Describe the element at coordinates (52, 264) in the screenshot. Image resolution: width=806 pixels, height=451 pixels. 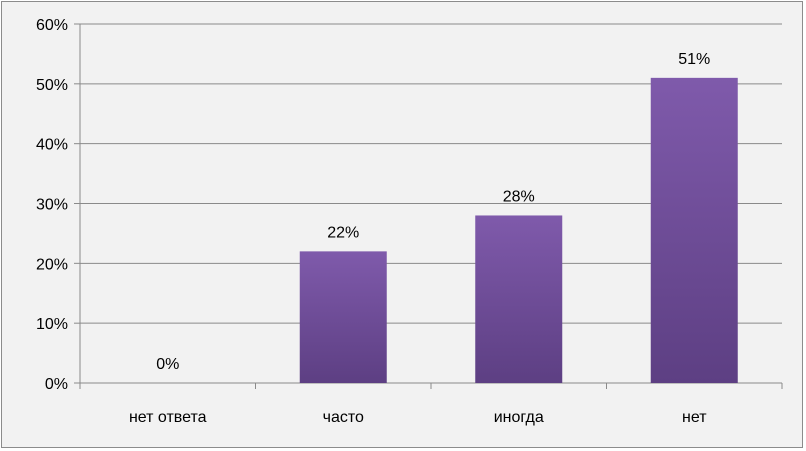
I see `y-tick-label: 20%` at that location.